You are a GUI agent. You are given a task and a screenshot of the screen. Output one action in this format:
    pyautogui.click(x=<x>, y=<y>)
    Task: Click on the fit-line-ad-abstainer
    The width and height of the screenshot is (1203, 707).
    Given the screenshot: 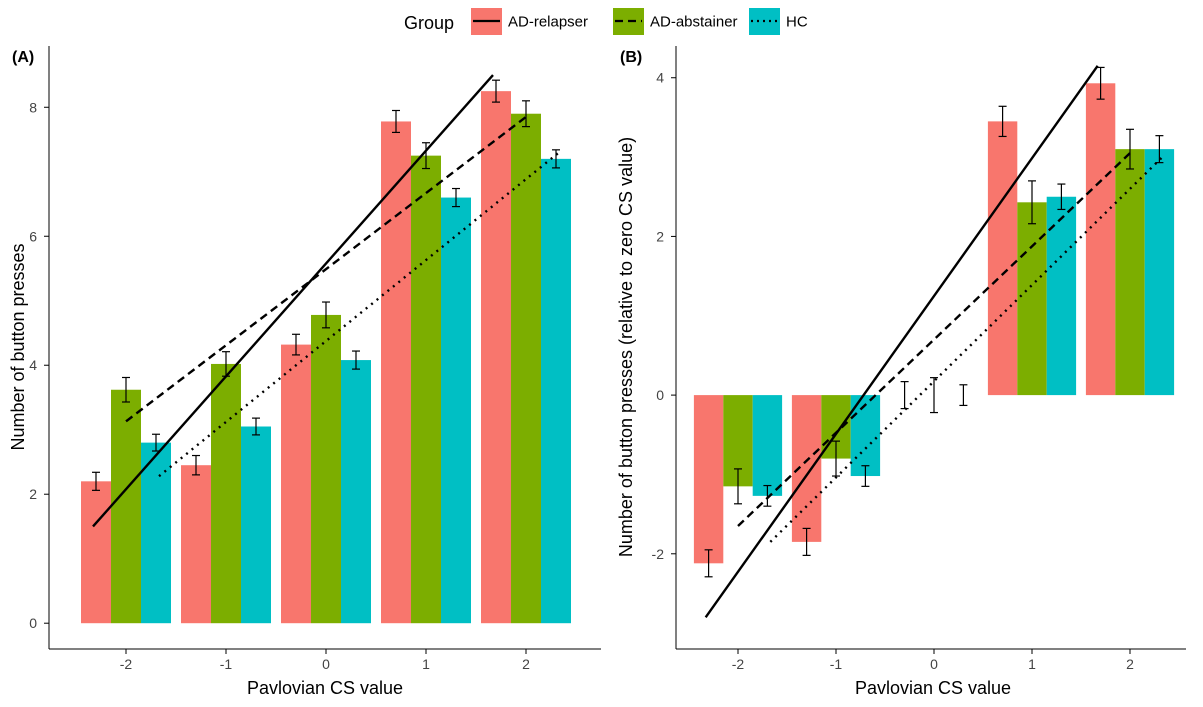 What is the action you would take?
    pyautogui.click(x=326, y=269)
    